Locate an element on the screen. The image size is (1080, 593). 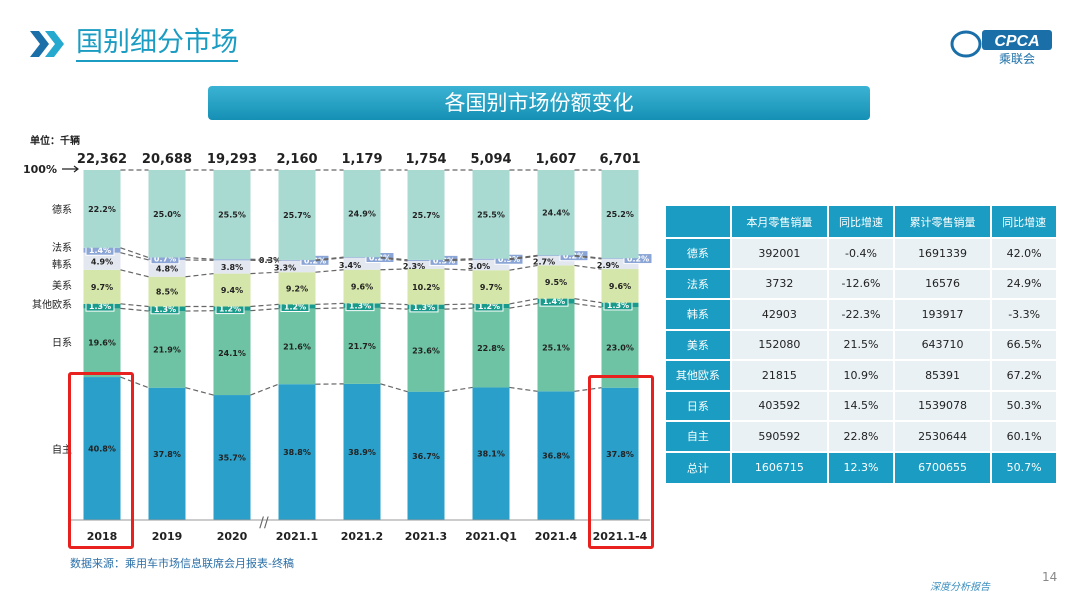
category-label: 2018 is located at coordinates (102, 536).